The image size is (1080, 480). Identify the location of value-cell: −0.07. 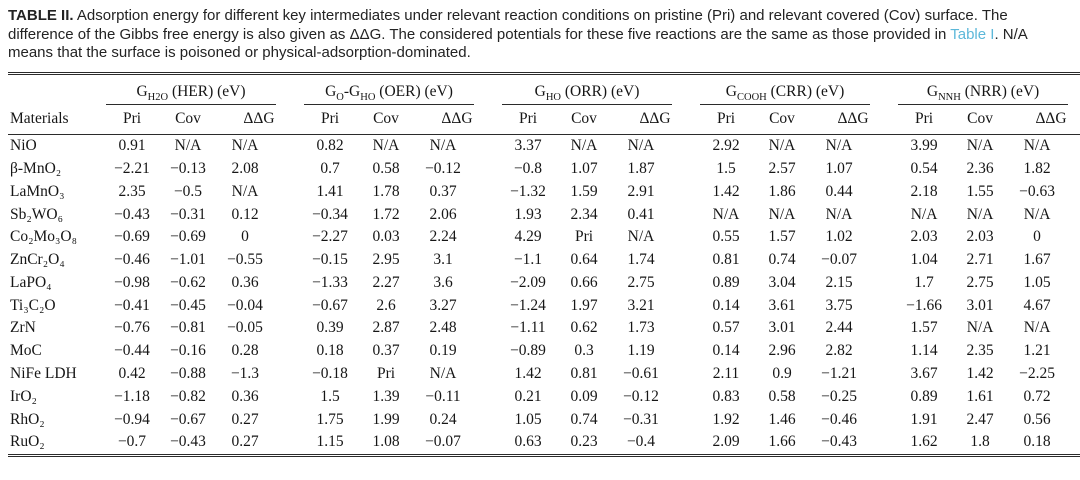
(443, 442).